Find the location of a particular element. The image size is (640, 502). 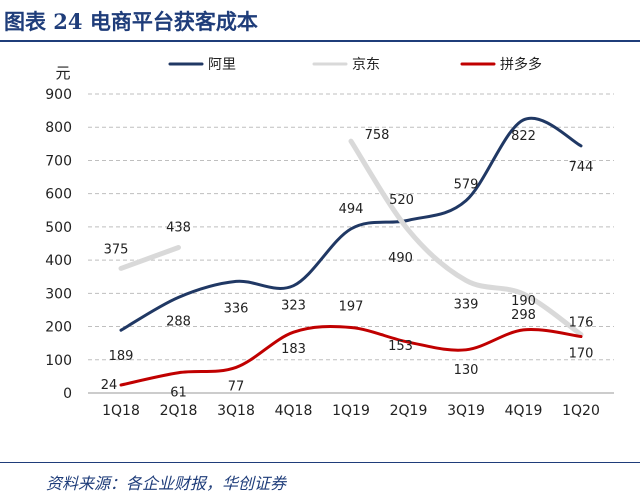

x-tick-label: 3Q19 is located at coordinates (466, 411).